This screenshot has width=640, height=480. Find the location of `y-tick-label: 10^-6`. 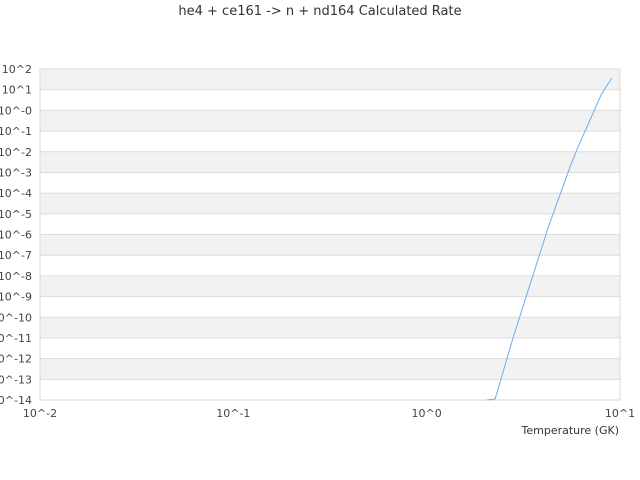

y-tick-label: 10^-6 is located at coordinates (16, 235).